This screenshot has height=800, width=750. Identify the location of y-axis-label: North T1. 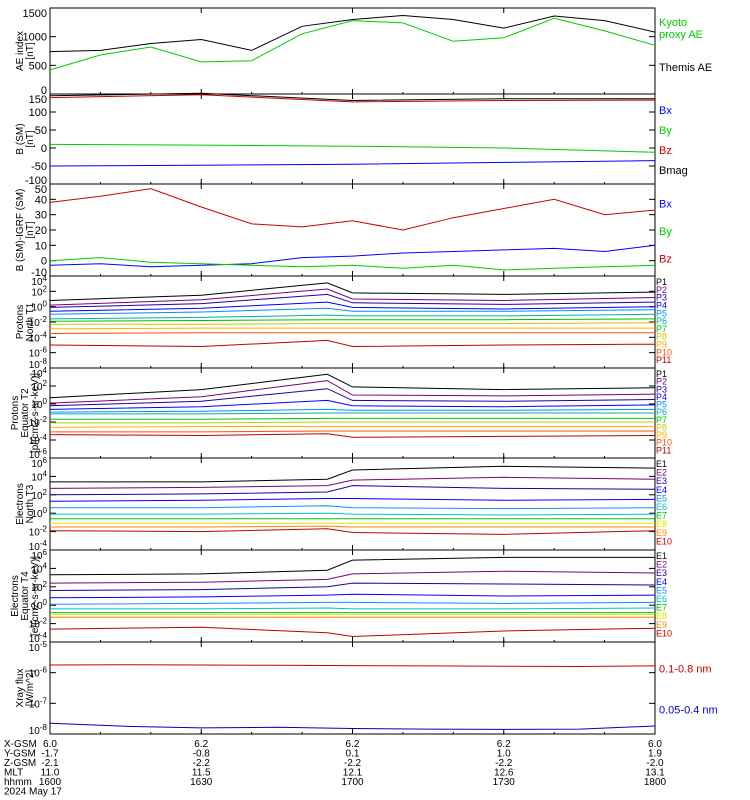
(30, 321).